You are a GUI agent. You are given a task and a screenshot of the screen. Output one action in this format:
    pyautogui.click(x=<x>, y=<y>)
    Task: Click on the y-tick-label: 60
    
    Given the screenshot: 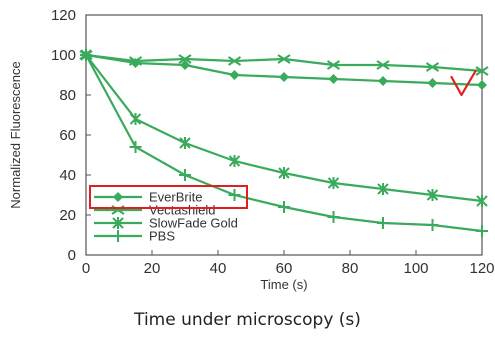 What is the action you would take?
    pyautogui.click(x=67, y=135)
    